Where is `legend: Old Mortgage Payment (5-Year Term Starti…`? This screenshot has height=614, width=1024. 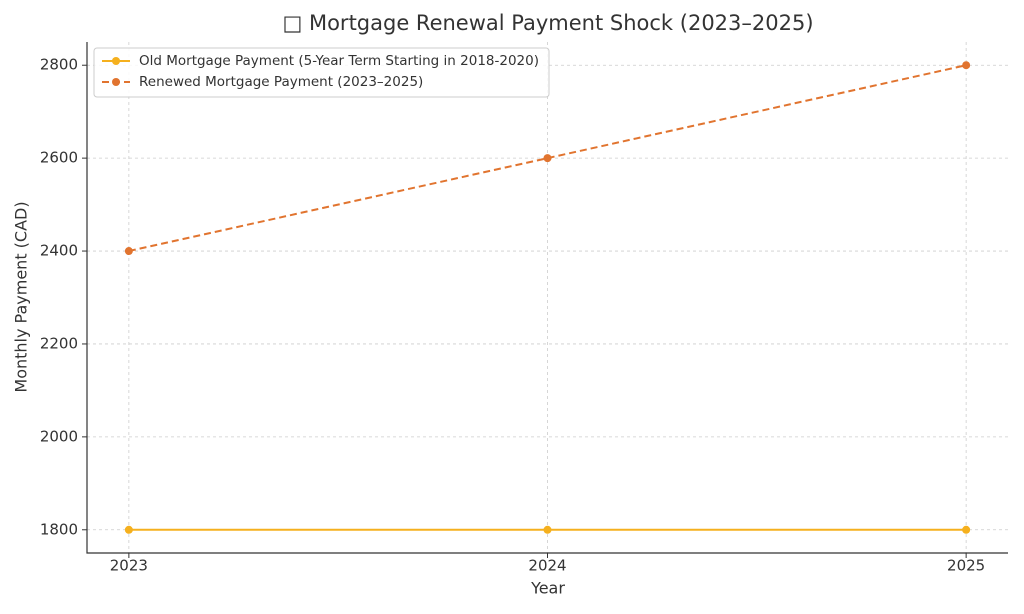
legend: Old Mortgage Payment (5-Year Term Starti… is located at coordinates (321, 72).